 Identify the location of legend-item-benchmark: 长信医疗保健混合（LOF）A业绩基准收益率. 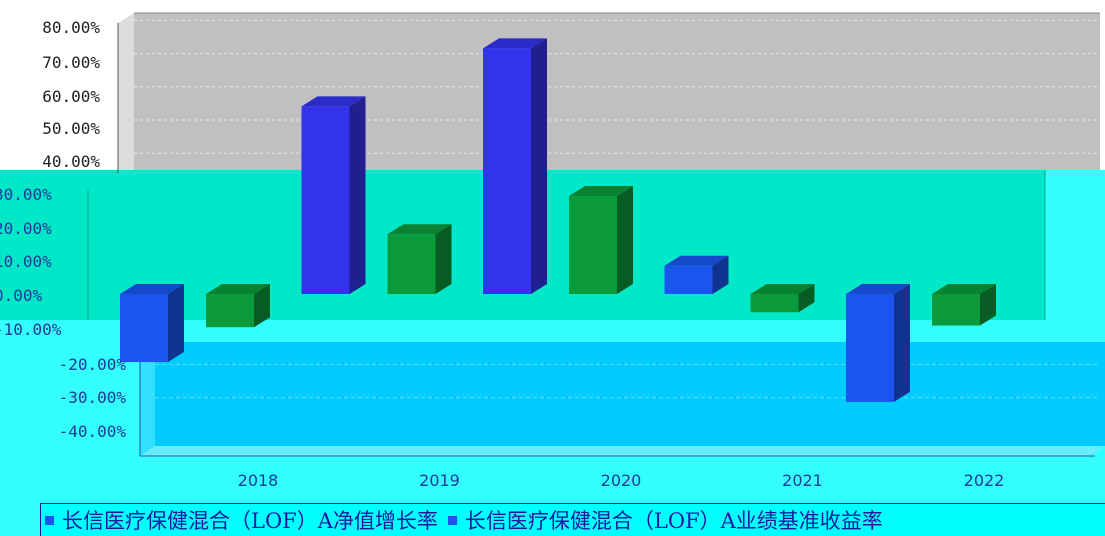
(665, 520).